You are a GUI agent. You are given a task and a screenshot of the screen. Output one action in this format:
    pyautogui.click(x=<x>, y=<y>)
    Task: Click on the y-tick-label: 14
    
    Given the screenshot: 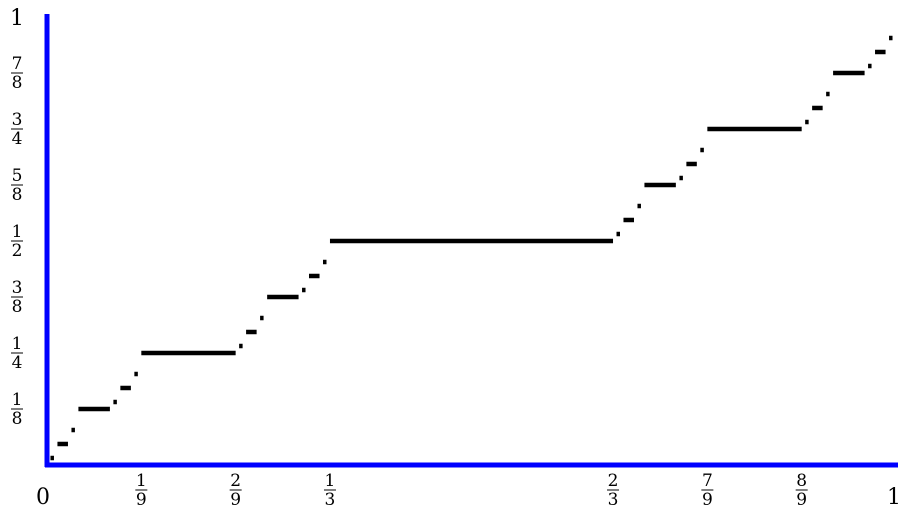 What is the action you would take?
    pyautogui.click(x=17, y=353)
    